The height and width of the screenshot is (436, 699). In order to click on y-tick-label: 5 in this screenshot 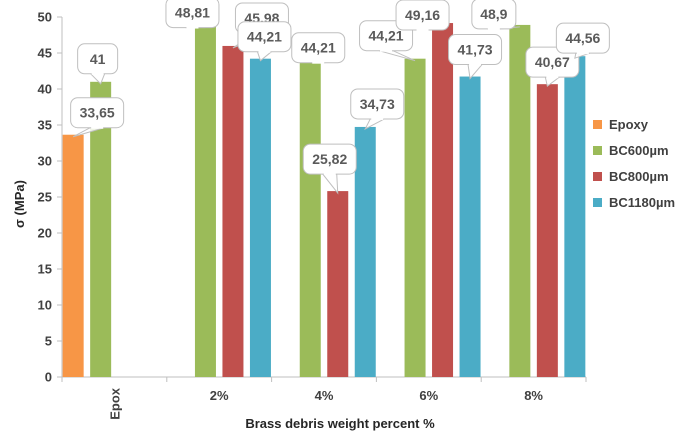, I will do `click(48, 341)`.